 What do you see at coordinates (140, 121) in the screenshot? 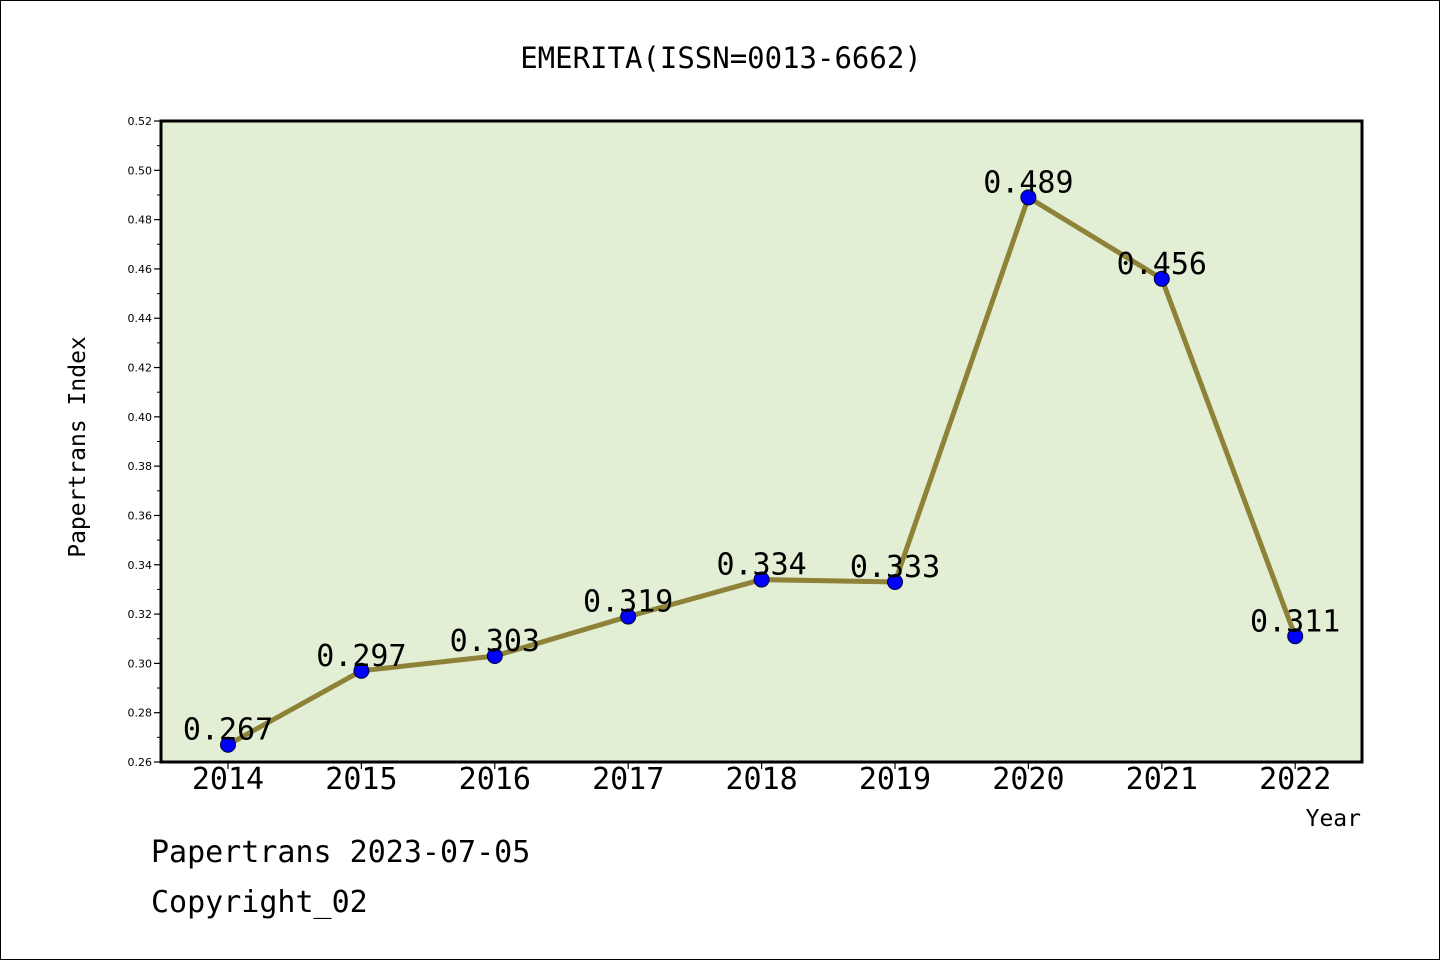
I see `y-tick-label: 0.52` at bounding box center [140, 121].